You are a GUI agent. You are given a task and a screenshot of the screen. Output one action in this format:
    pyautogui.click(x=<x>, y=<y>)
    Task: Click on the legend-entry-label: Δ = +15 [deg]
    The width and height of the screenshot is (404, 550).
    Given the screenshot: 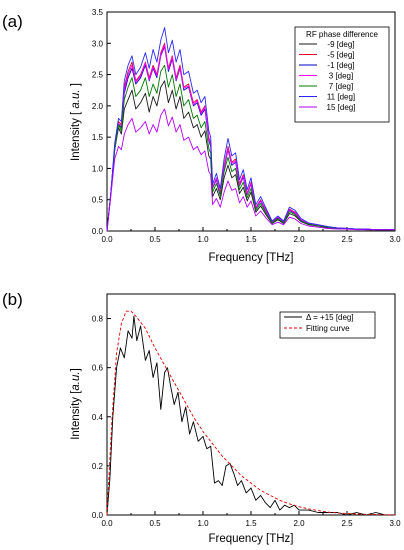 What is the action you would take?
    pyautogui.click(x=330, y=317)
    